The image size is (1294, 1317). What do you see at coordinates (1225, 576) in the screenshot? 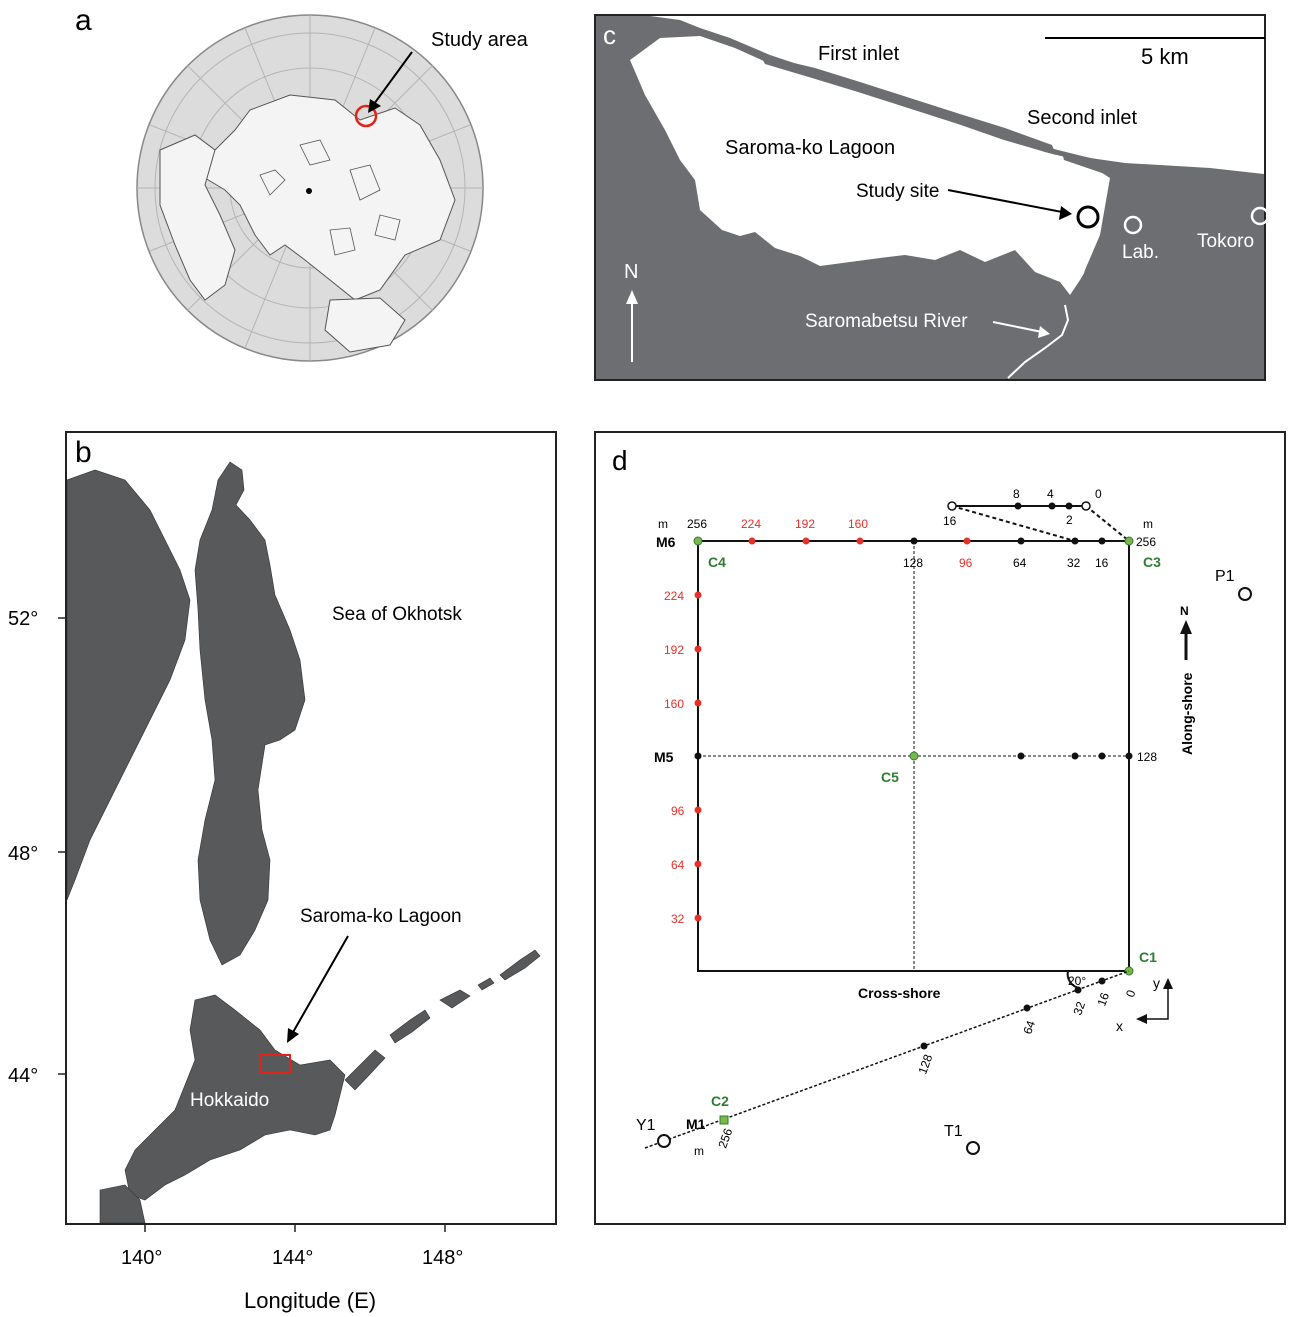
I see `label-p1: P1` at bounding box center [1225, 576].